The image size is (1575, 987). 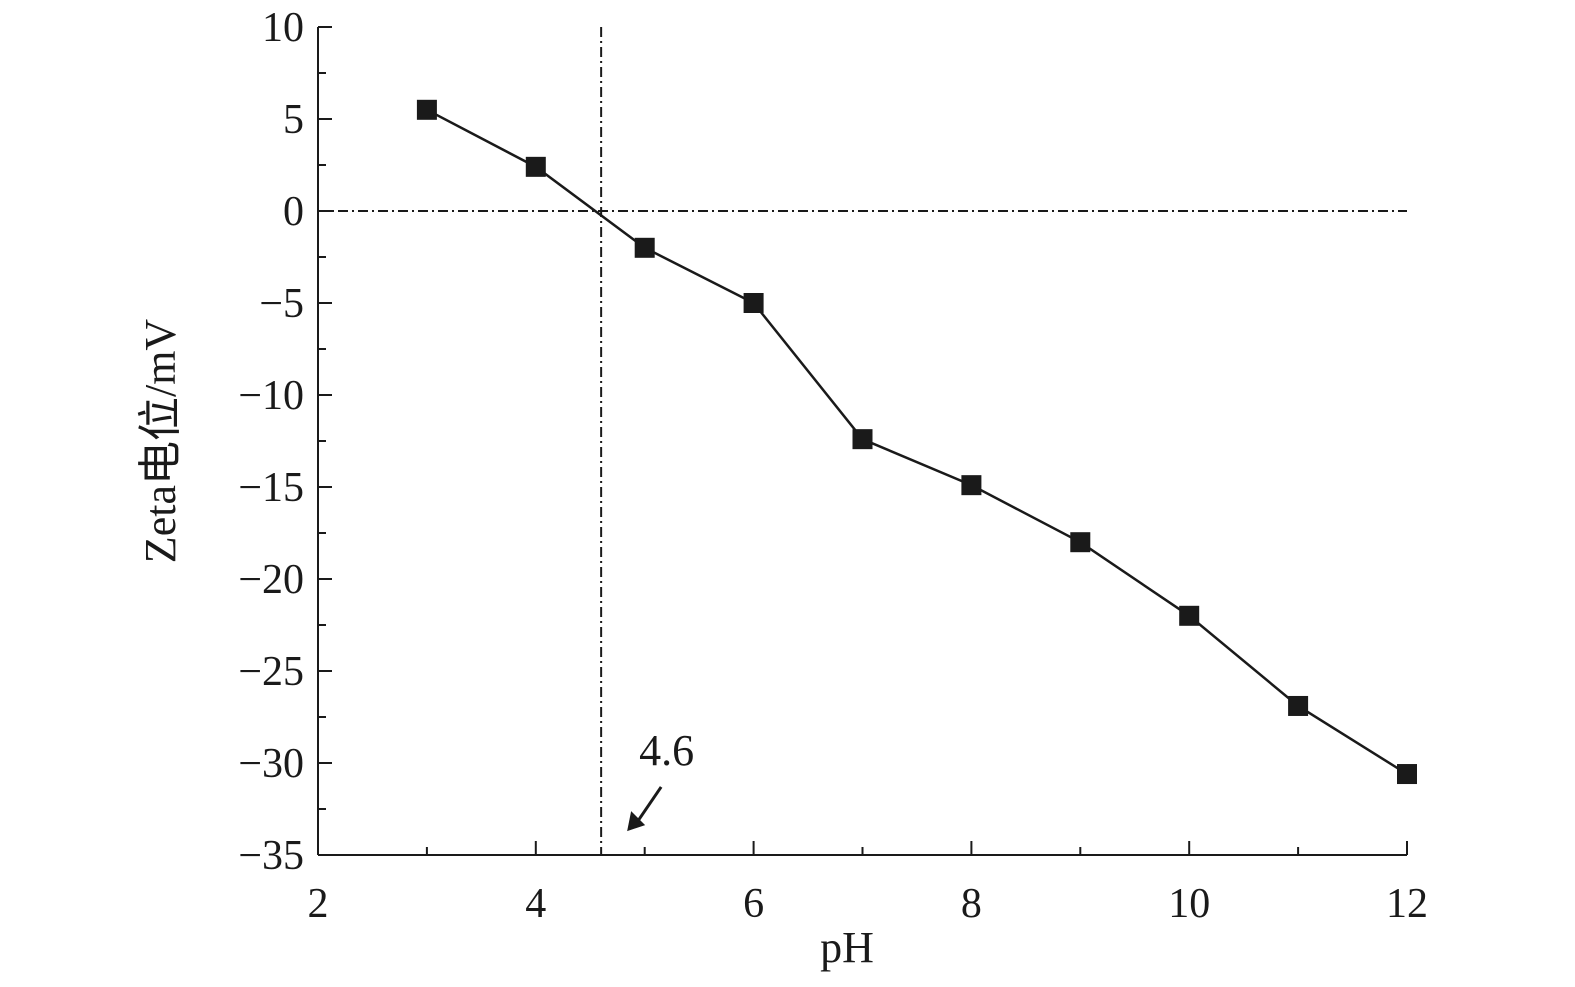 What do you see at coordinates (636, 821) in the screenshot?
I see `annotation-arrow-head` at bounding box center [636, 821].